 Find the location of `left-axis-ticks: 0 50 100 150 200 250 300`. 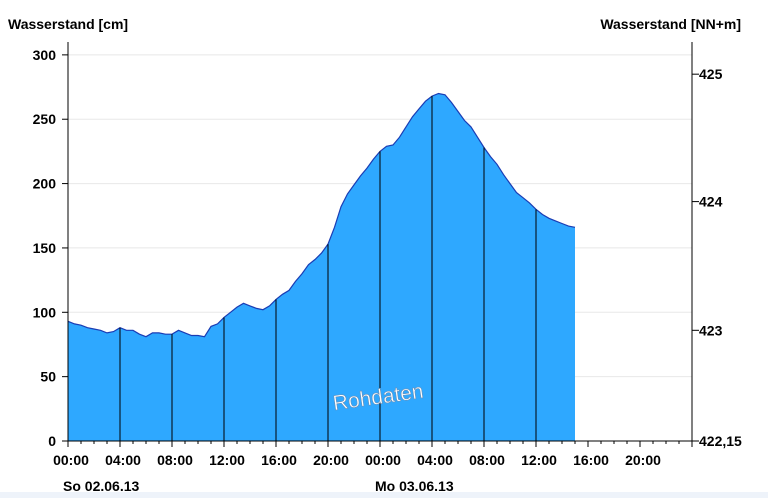

left-axis-ticks: 0 50 100 150 200 250 300 is located at coordinates (50, 248).